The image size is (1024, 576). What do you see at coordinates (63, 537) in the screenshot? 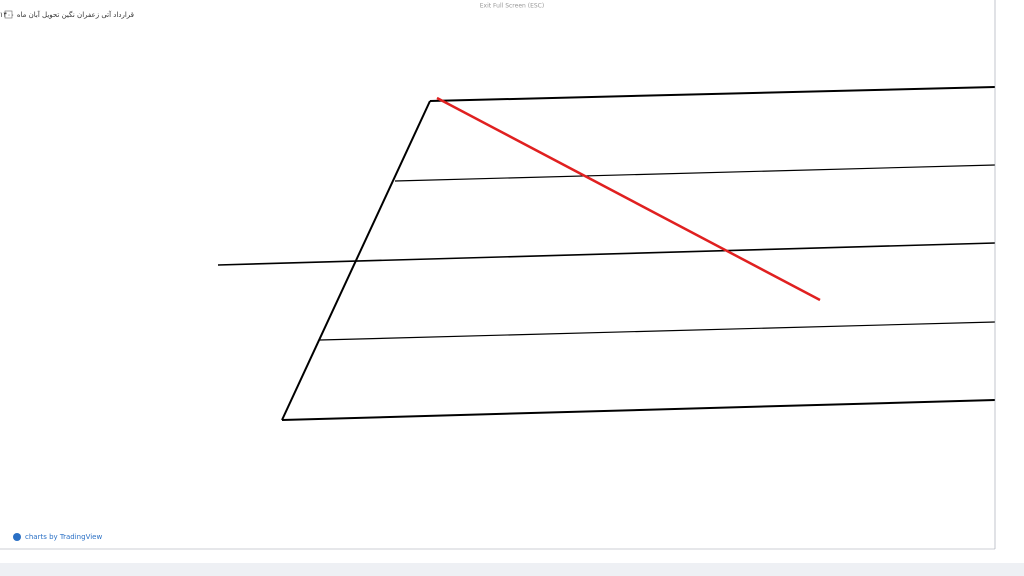
I see `watermark: charts by TradingView` at bounding box center [63, 537].